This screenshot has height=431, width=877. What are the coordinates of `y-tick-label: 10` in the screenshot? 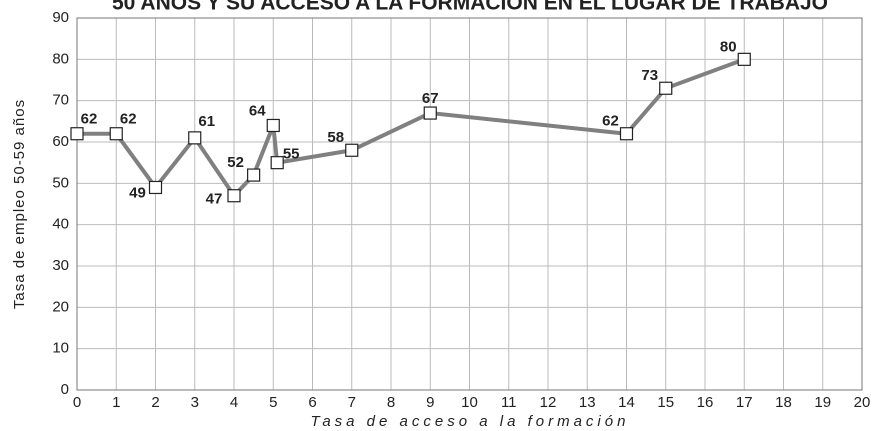 It's located at (60, 348).